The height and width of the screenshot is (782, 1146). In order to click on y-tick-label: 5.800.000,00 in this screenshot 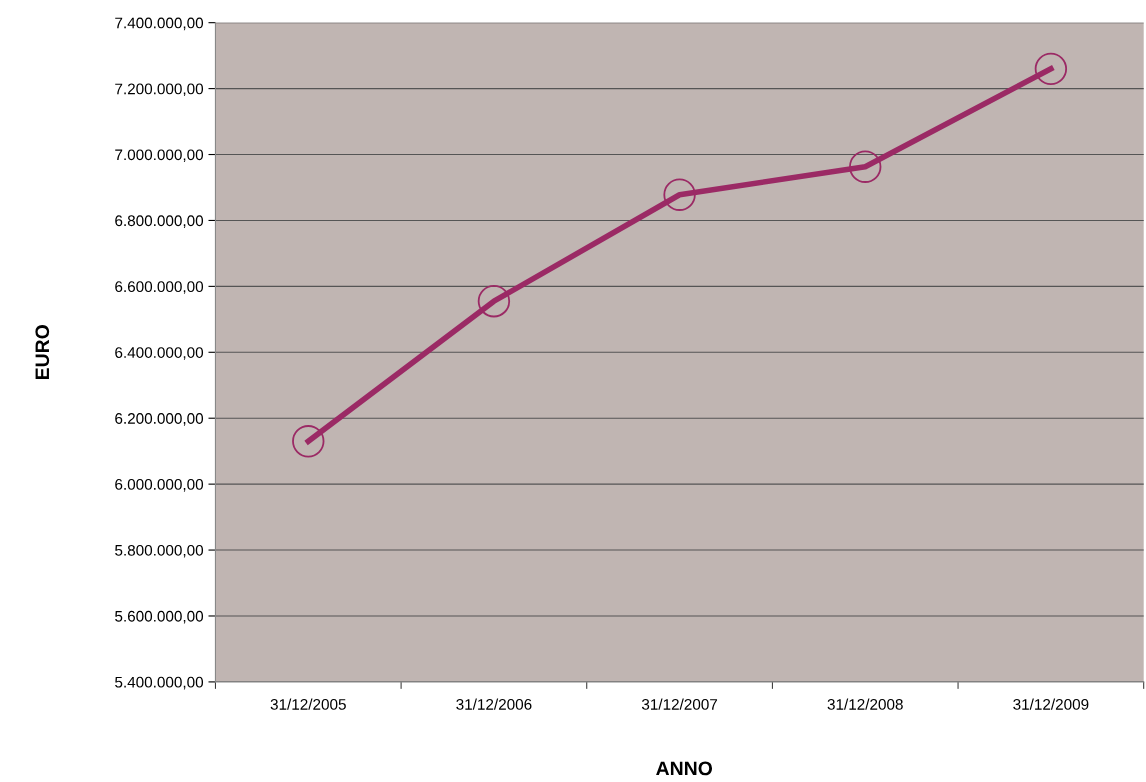, I will do `click(159, 551)`.